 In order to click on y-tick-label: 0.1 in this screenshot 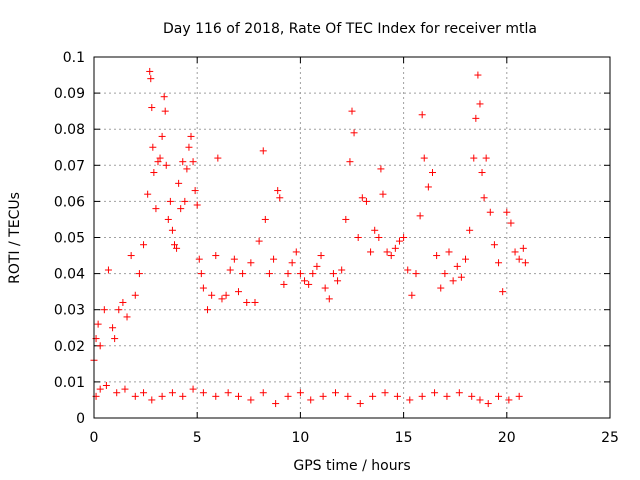, I will do `click(74, 58)`.